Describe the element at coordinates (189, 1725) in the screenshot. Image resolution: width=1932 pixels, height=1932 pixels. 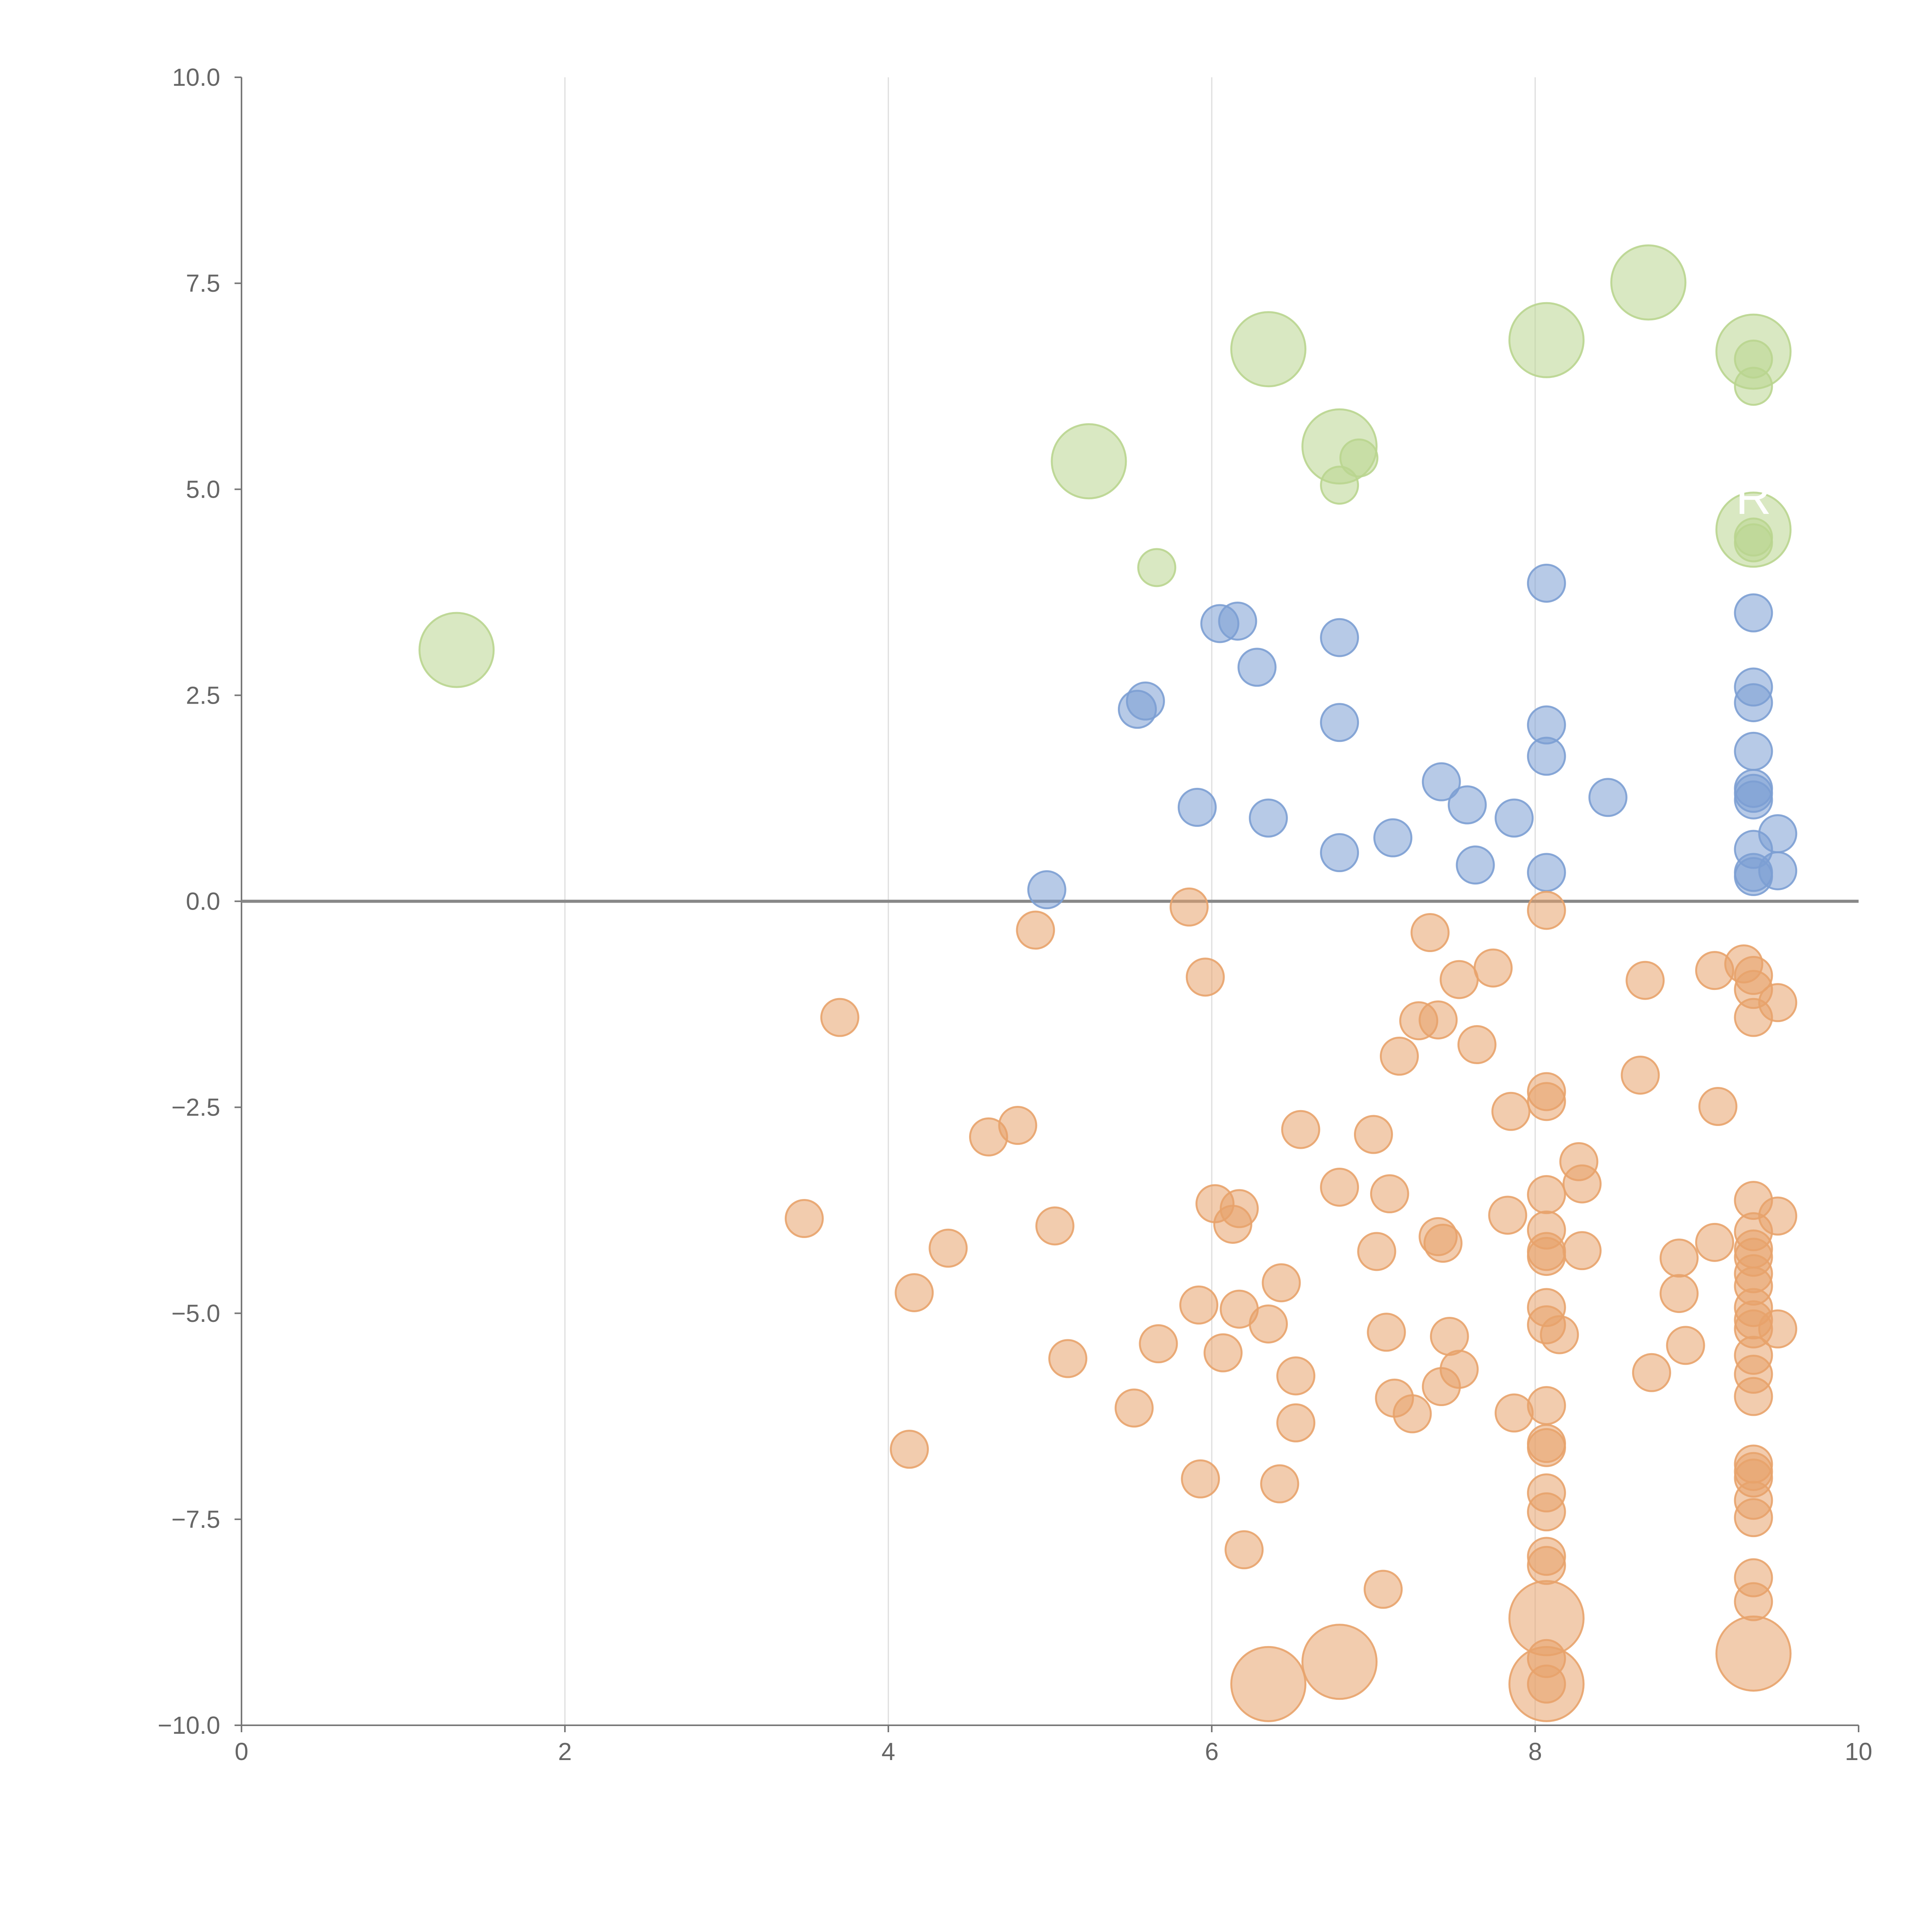
I see `y-tick-label: −10.0` at that location.